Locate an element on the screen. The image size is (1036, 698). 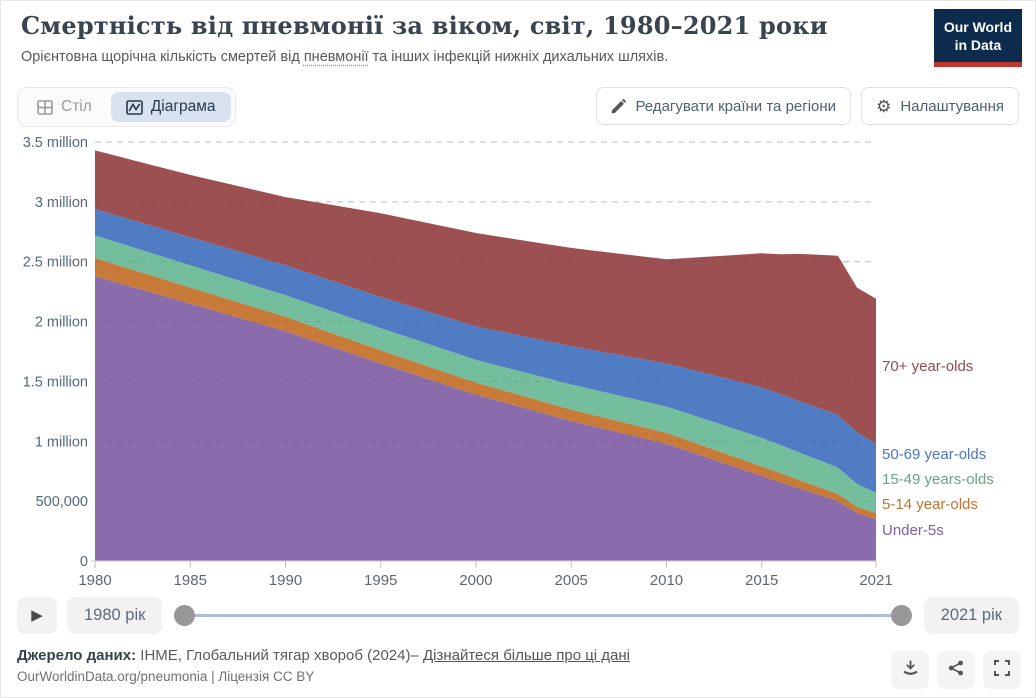
y-axis-tick-label: 0 is located at coordinates (84, 562).